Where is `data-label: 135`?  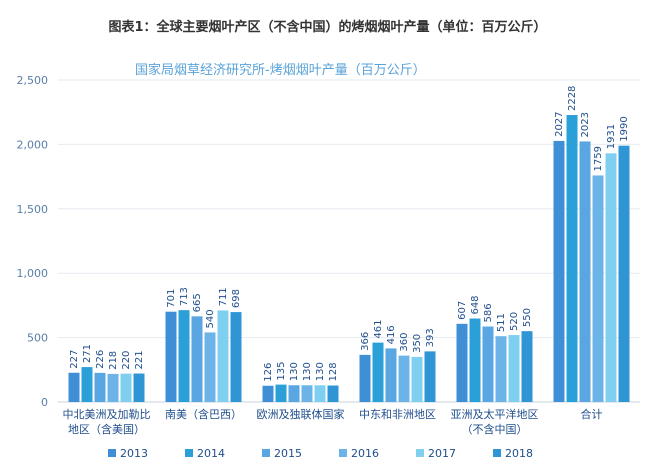
data-label: 135 is located at coordinates (281, 371).